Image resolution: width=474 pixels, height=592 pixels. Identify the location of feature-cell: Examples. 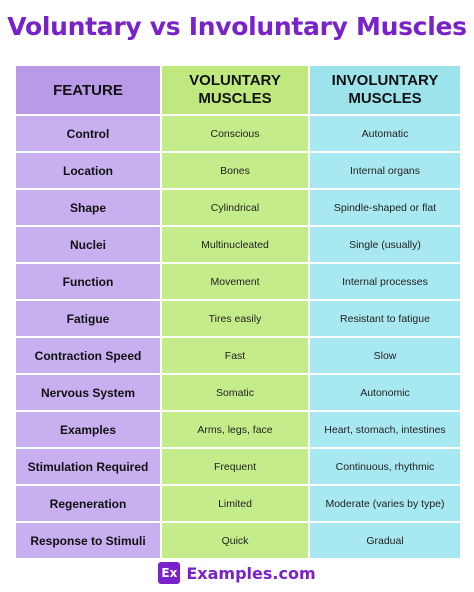
(88, 429).